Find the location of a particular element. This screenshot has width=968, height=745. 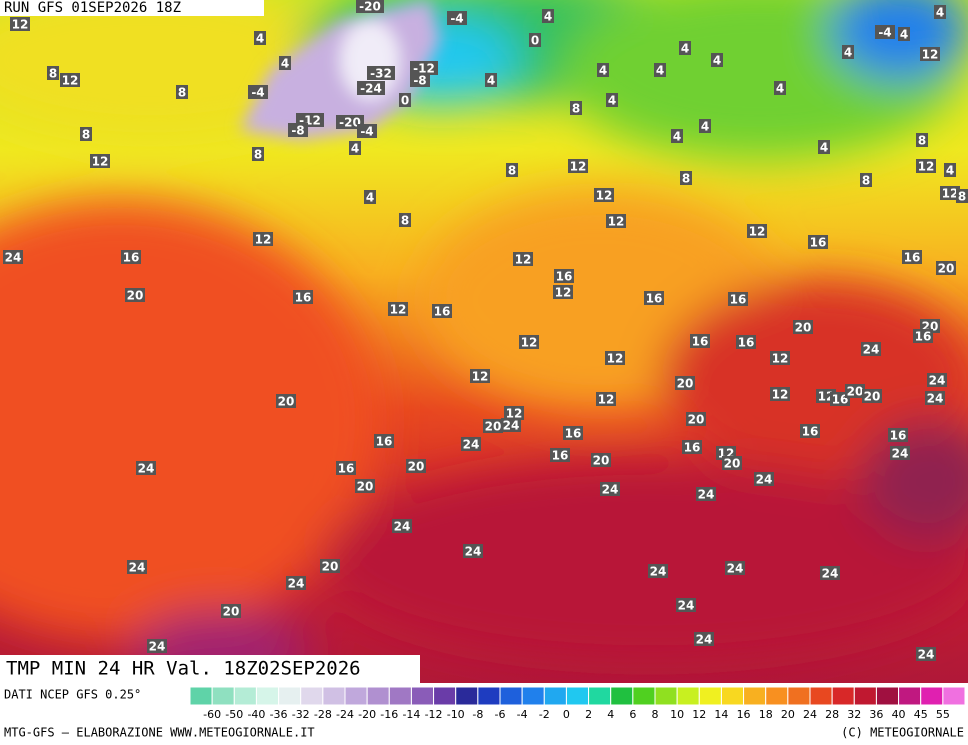

temperature-label: -32 is located at coordinates (381, 74).